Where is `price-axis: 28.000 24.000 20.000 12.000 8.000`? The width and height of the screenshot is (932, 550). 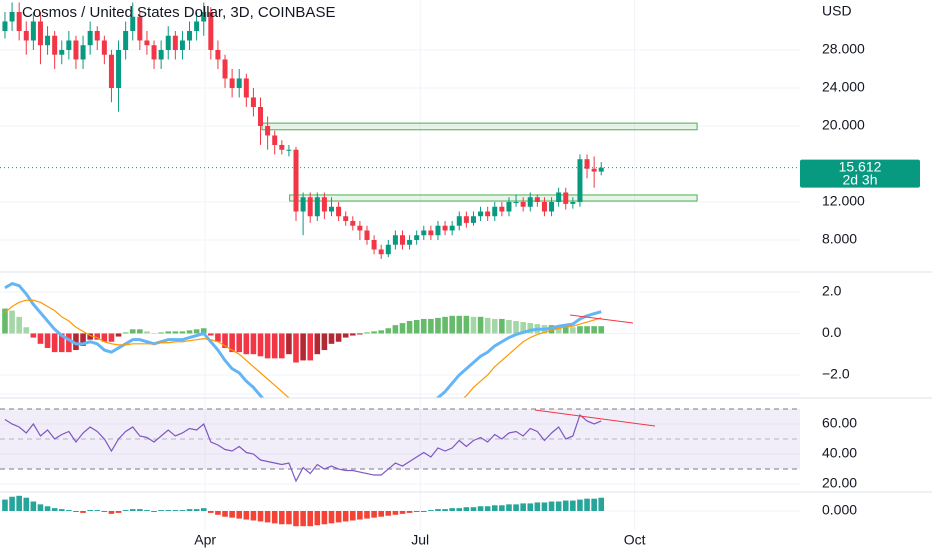
price-axis: 28.000 24.000 20.000 12.000 8.000 is located at coordinates (843, 144).